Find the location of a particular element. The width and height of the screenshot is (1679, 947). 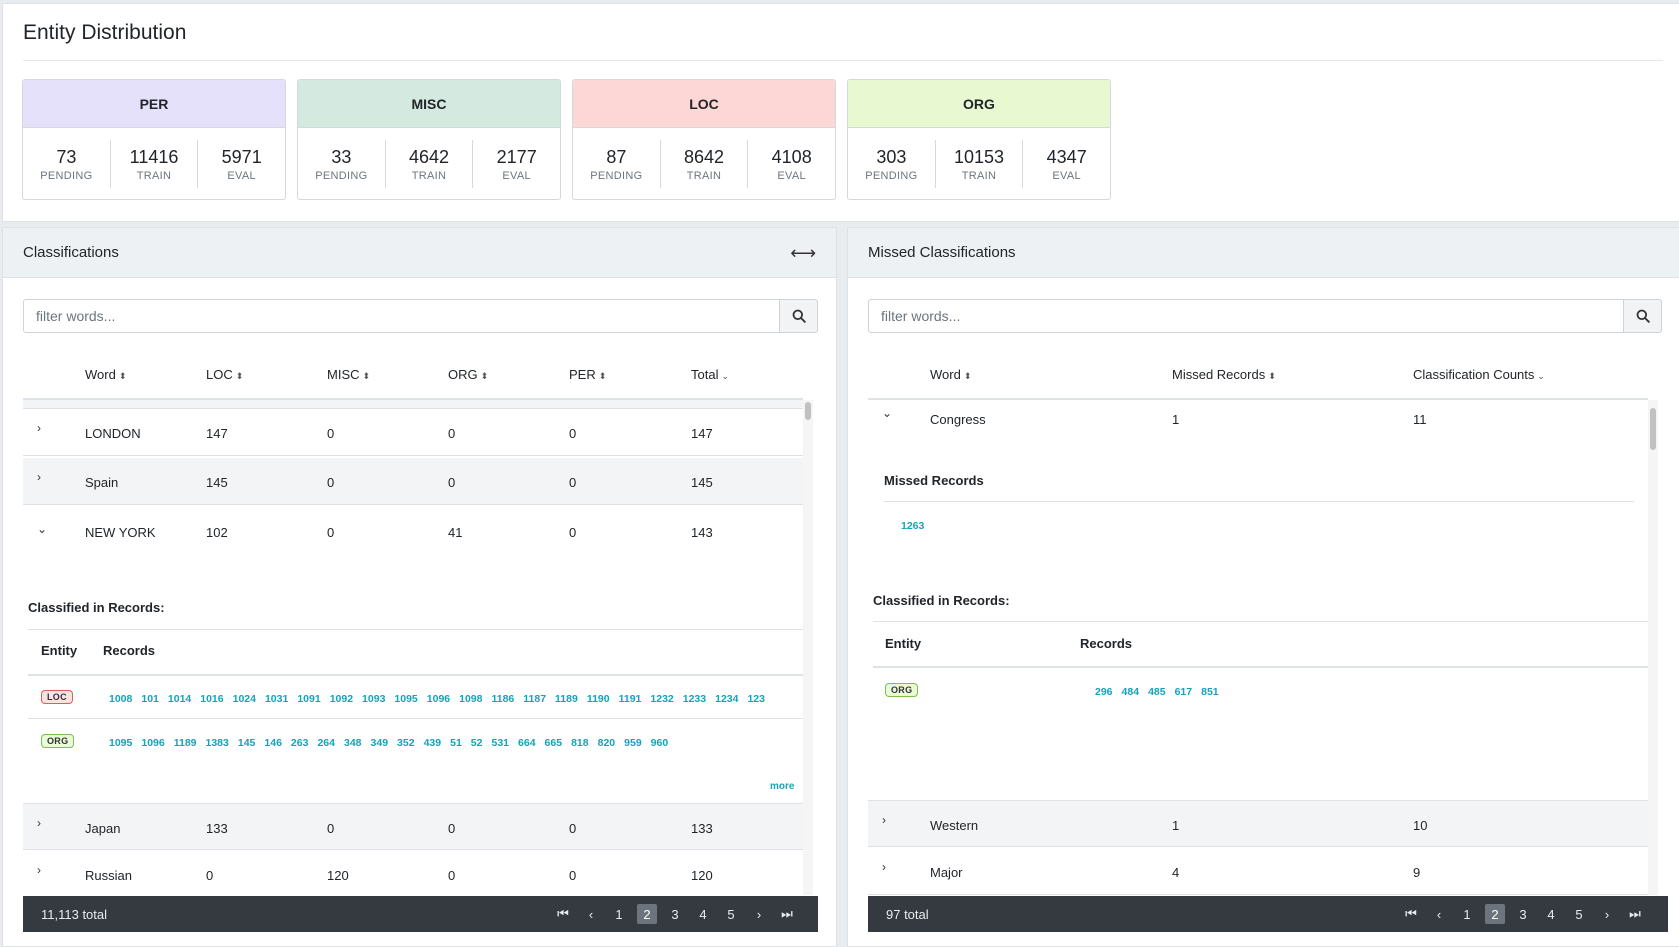

record-link: 1190 is located at coordinates (598, 699).